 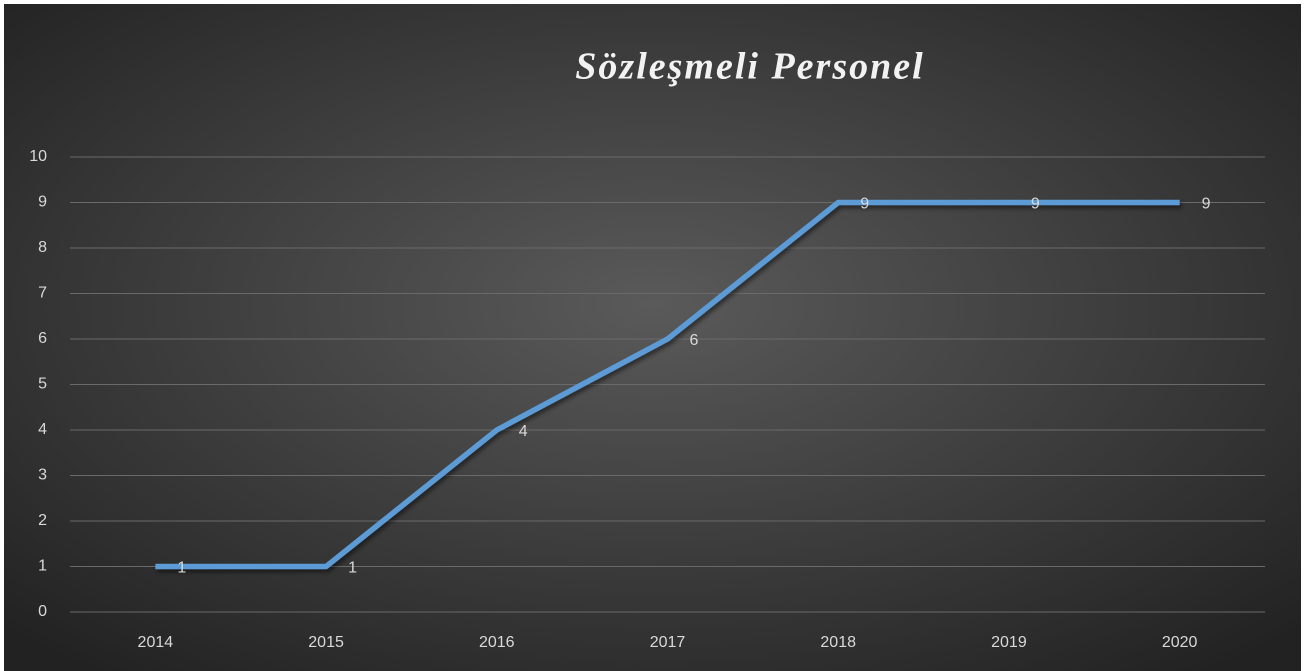 What do you see at coordinates (42, 475) in the screenshot?
I see `y-tick-label: 3` at bounding box center [42, 475].